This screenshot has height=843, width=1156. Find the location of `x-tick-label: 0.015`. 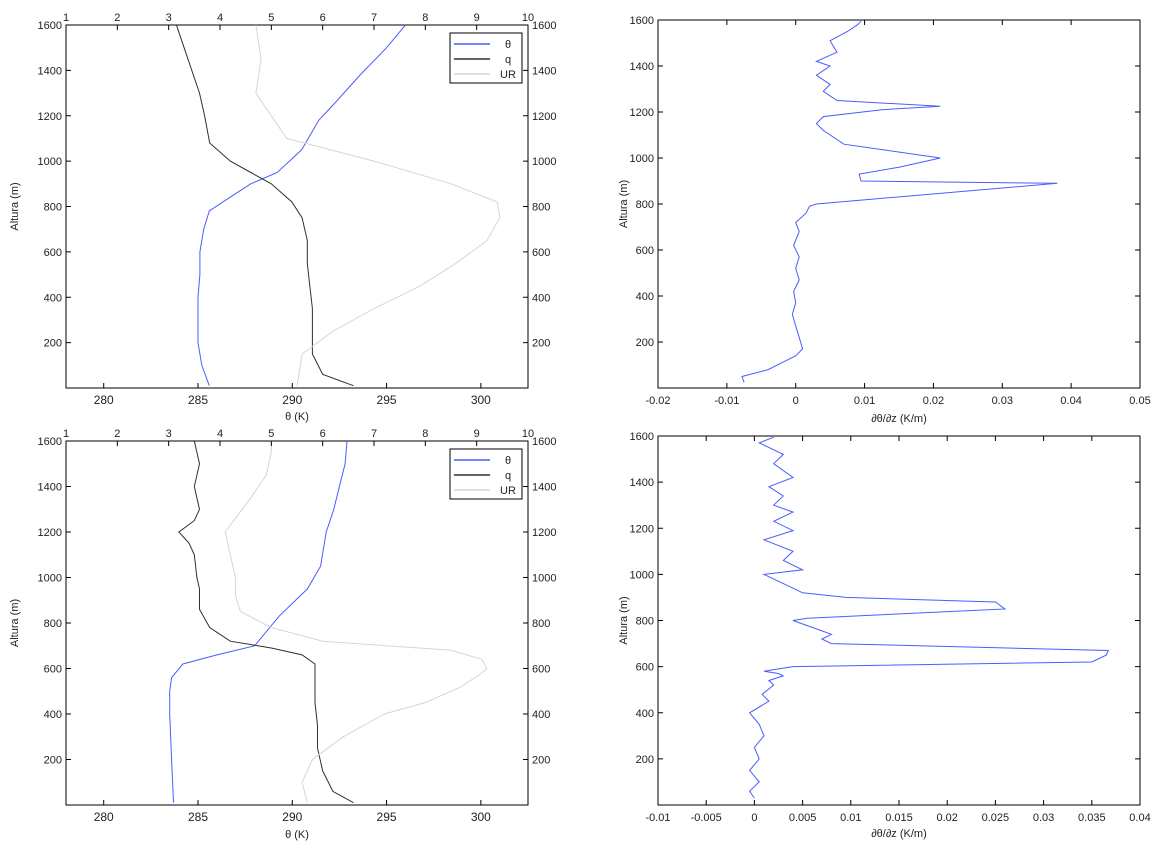

x-tick-label: 0.015 is located at coordinates (899, 818).